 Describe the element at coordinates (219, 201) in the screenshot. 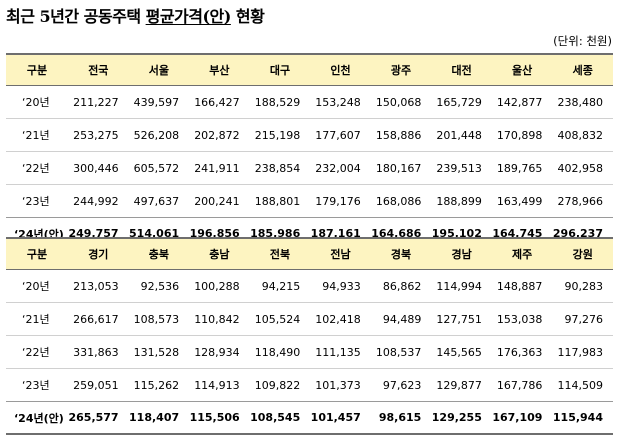

I see `price-cell: 200,241` at that location.